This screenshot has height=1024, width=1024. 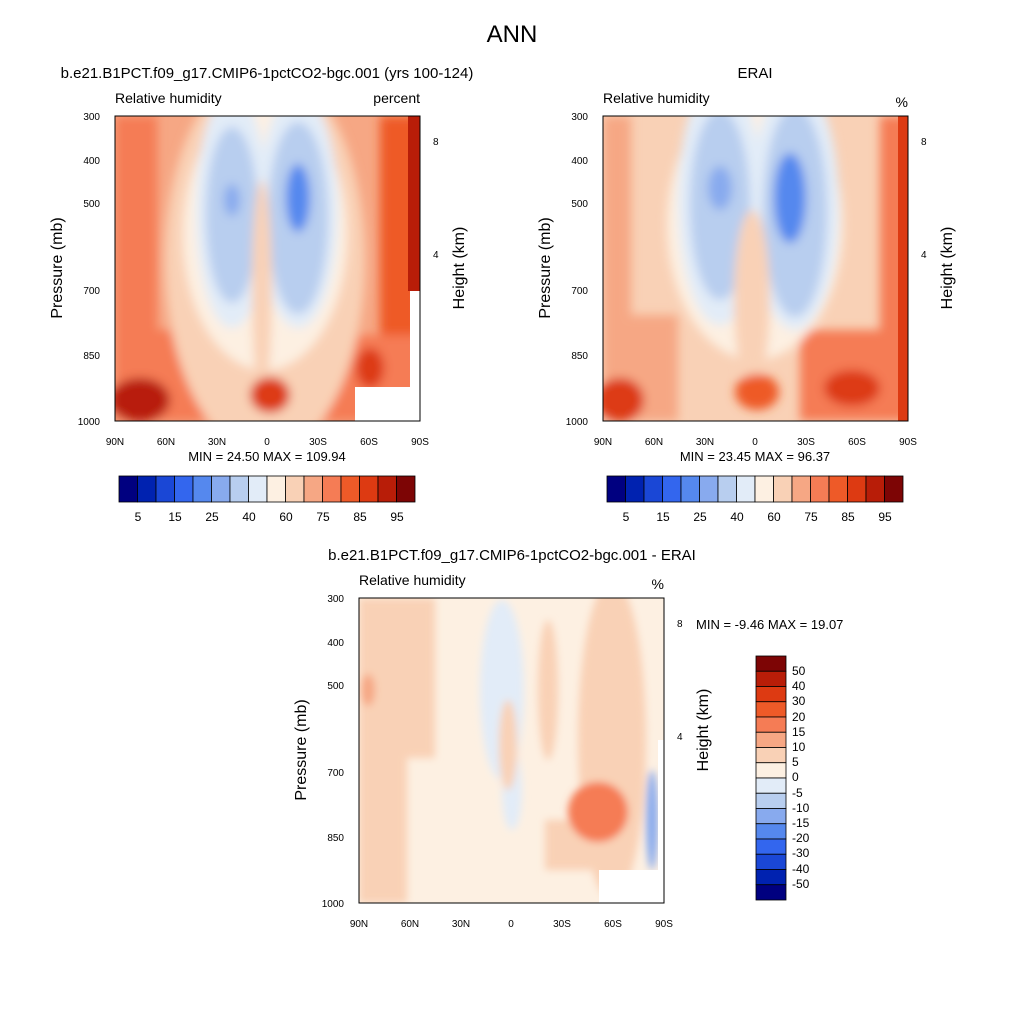 What do you see at coordinates (801, 853) in the screenshot?
I see `colorbar-label: -30` at bounding box center [801, 853].